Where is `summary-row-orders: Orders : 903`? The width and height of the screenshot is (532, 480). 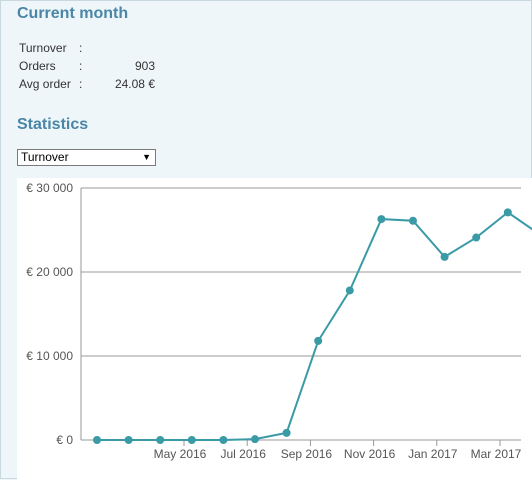
summary-row-orders: Orders : 903 is located at coordinates (87, 66).